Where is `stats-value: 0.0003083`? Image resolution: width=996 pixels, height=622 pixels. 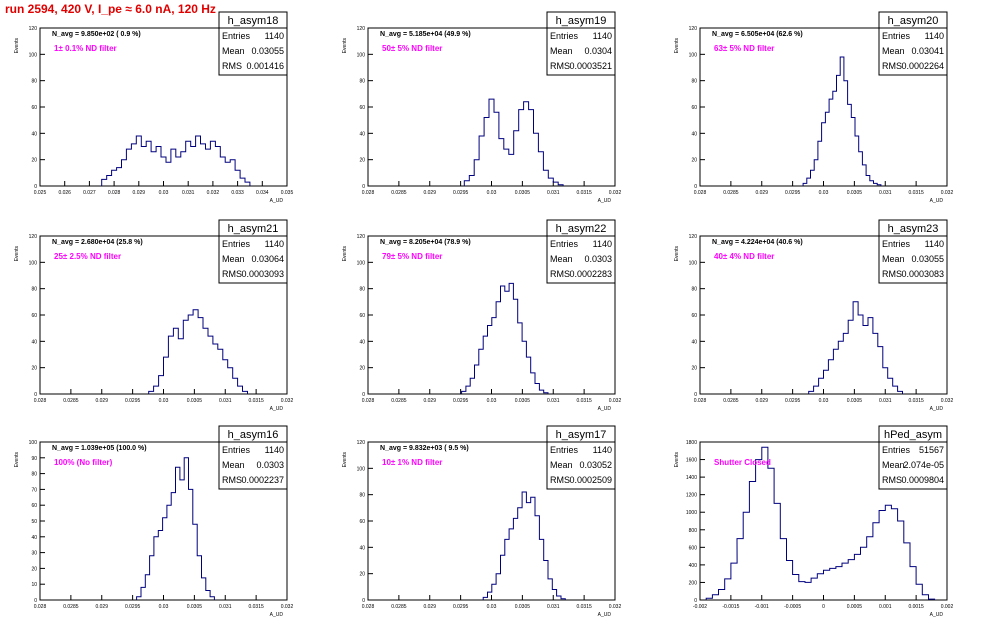 stats-value: 0.0003083 is located at coordinates (922, 274).